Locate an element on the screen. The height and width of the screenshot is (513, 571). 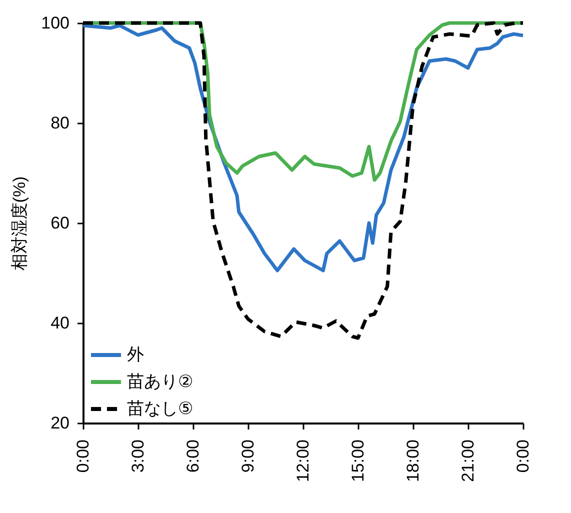
y-tick-label: 80 is located at coordinates (60, 123).